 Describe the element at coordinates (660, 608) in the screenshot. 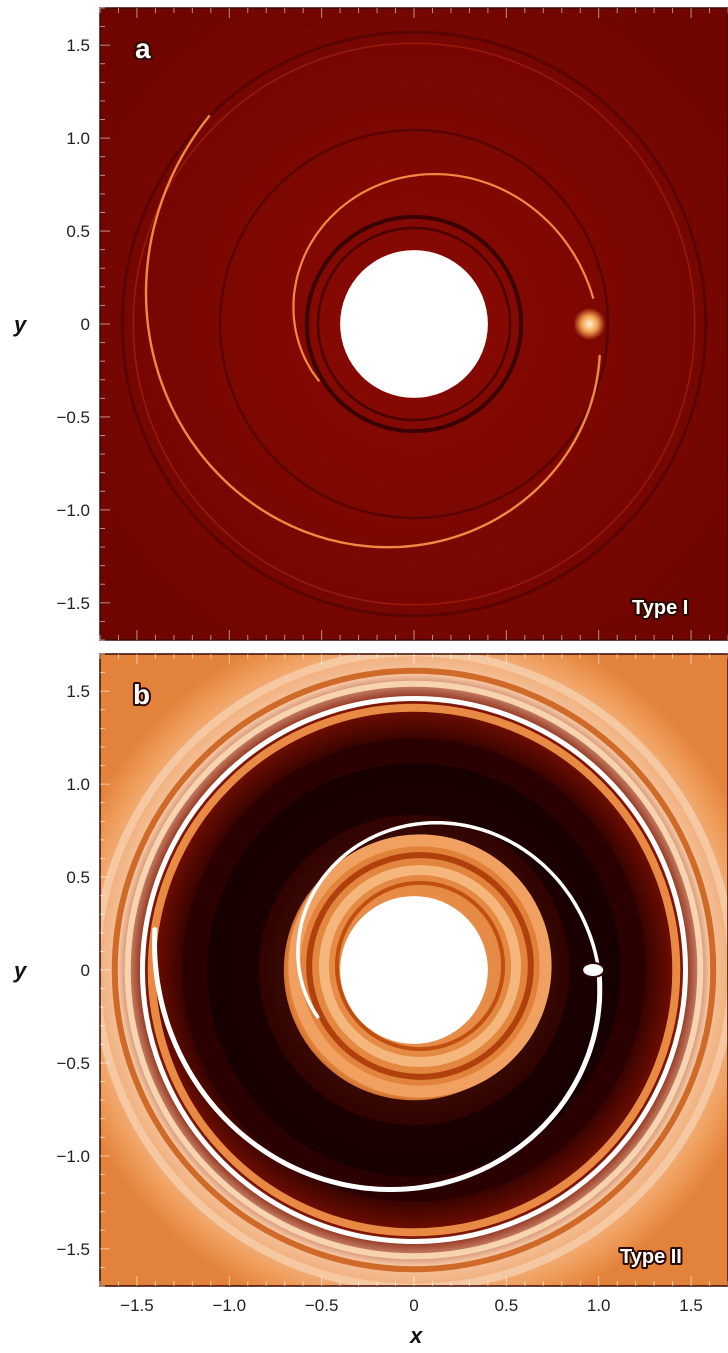

I see `panel-a-type-label: Type I` at that location.